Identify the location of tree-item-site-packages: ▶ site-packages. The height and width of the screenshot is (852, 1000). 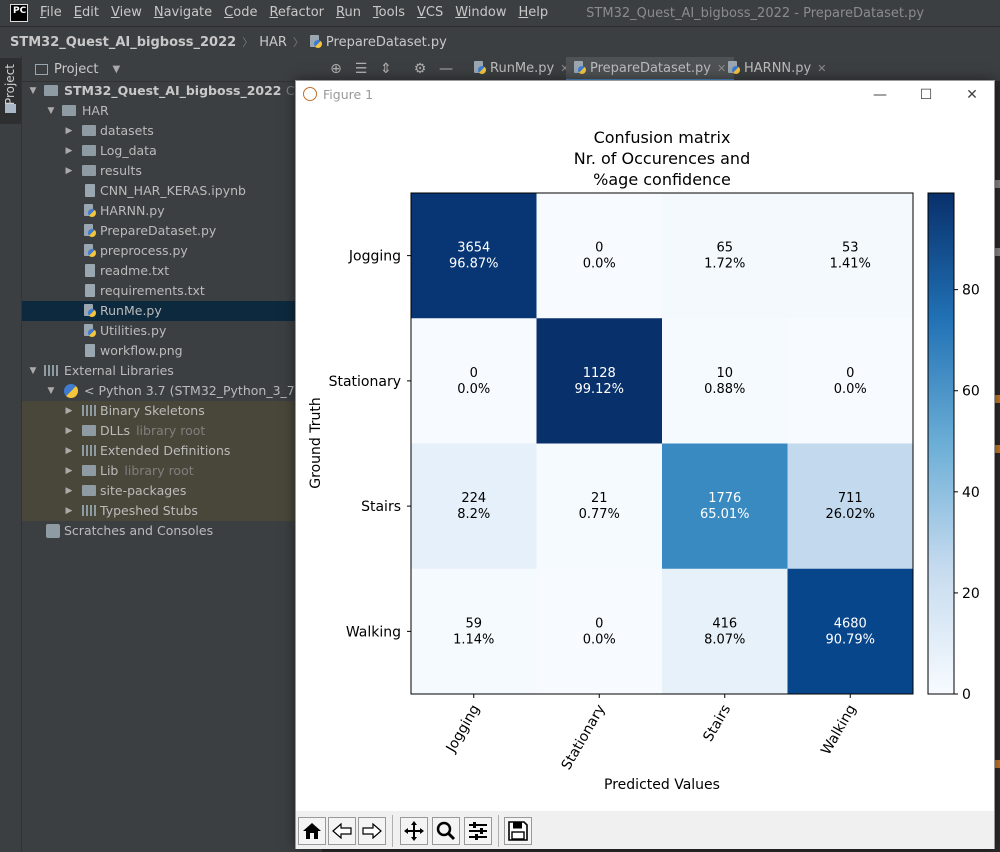
(172, 491).